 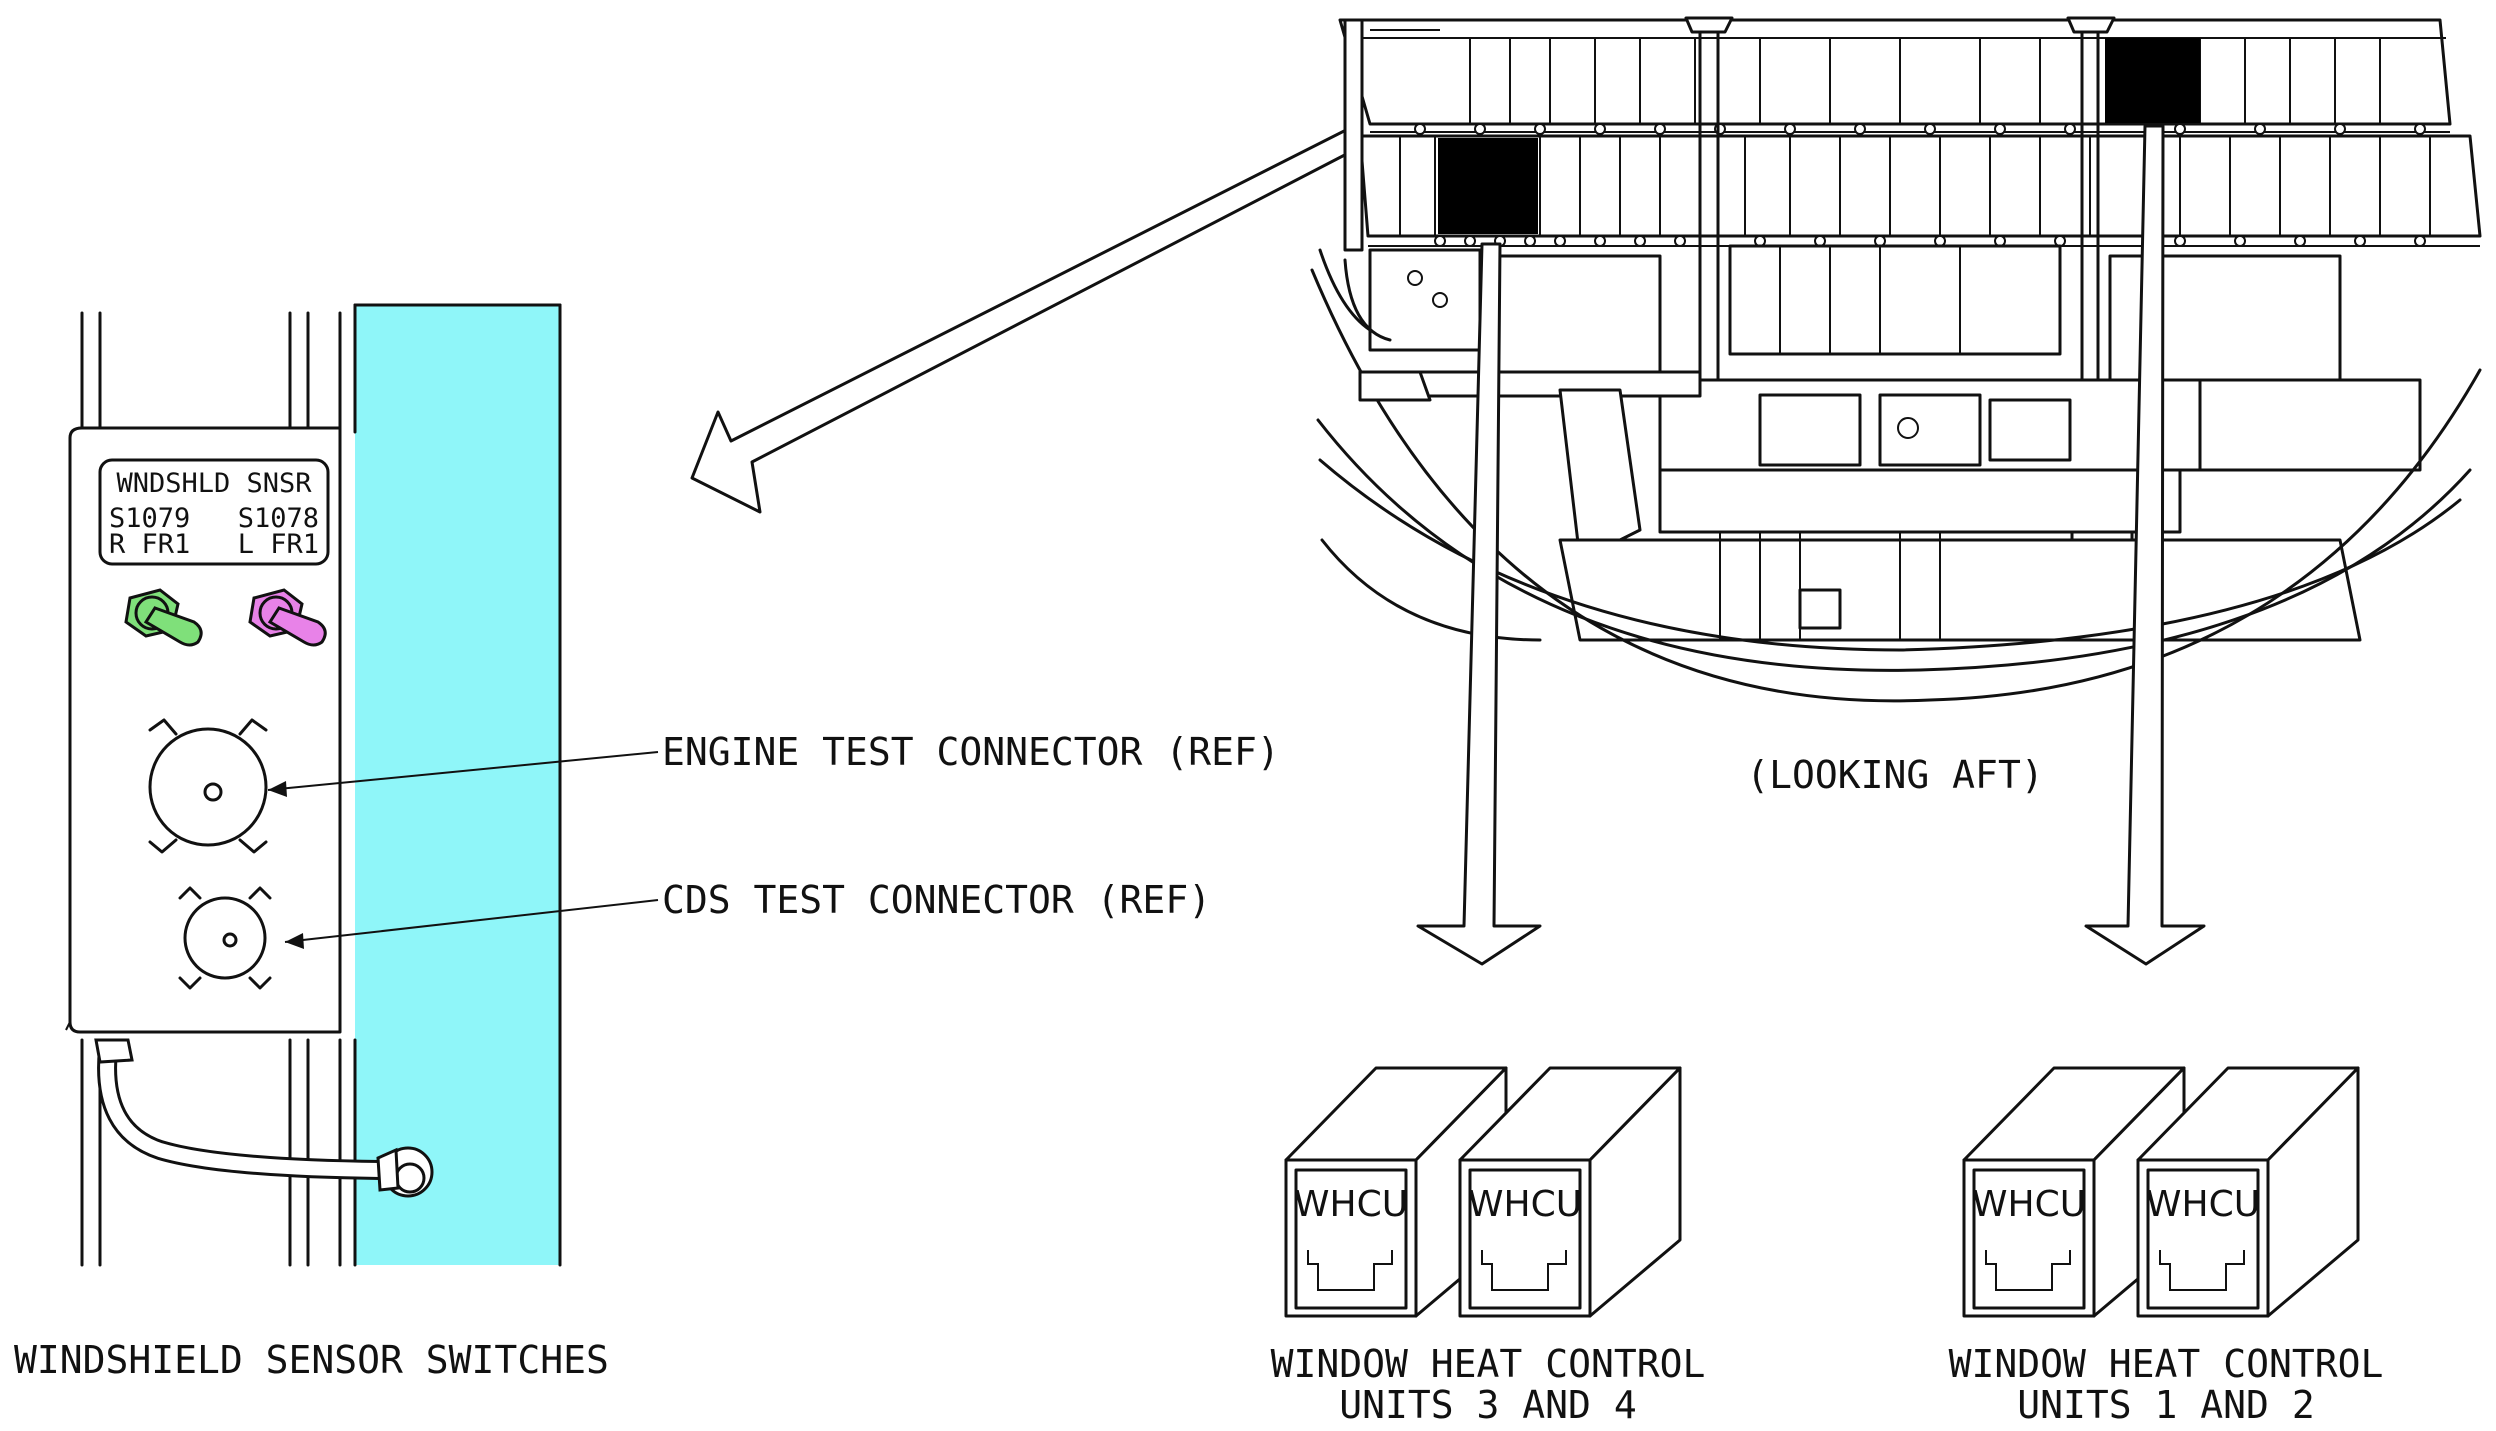 I want to click on connector-leader-lines, so click(x=463, y=850).